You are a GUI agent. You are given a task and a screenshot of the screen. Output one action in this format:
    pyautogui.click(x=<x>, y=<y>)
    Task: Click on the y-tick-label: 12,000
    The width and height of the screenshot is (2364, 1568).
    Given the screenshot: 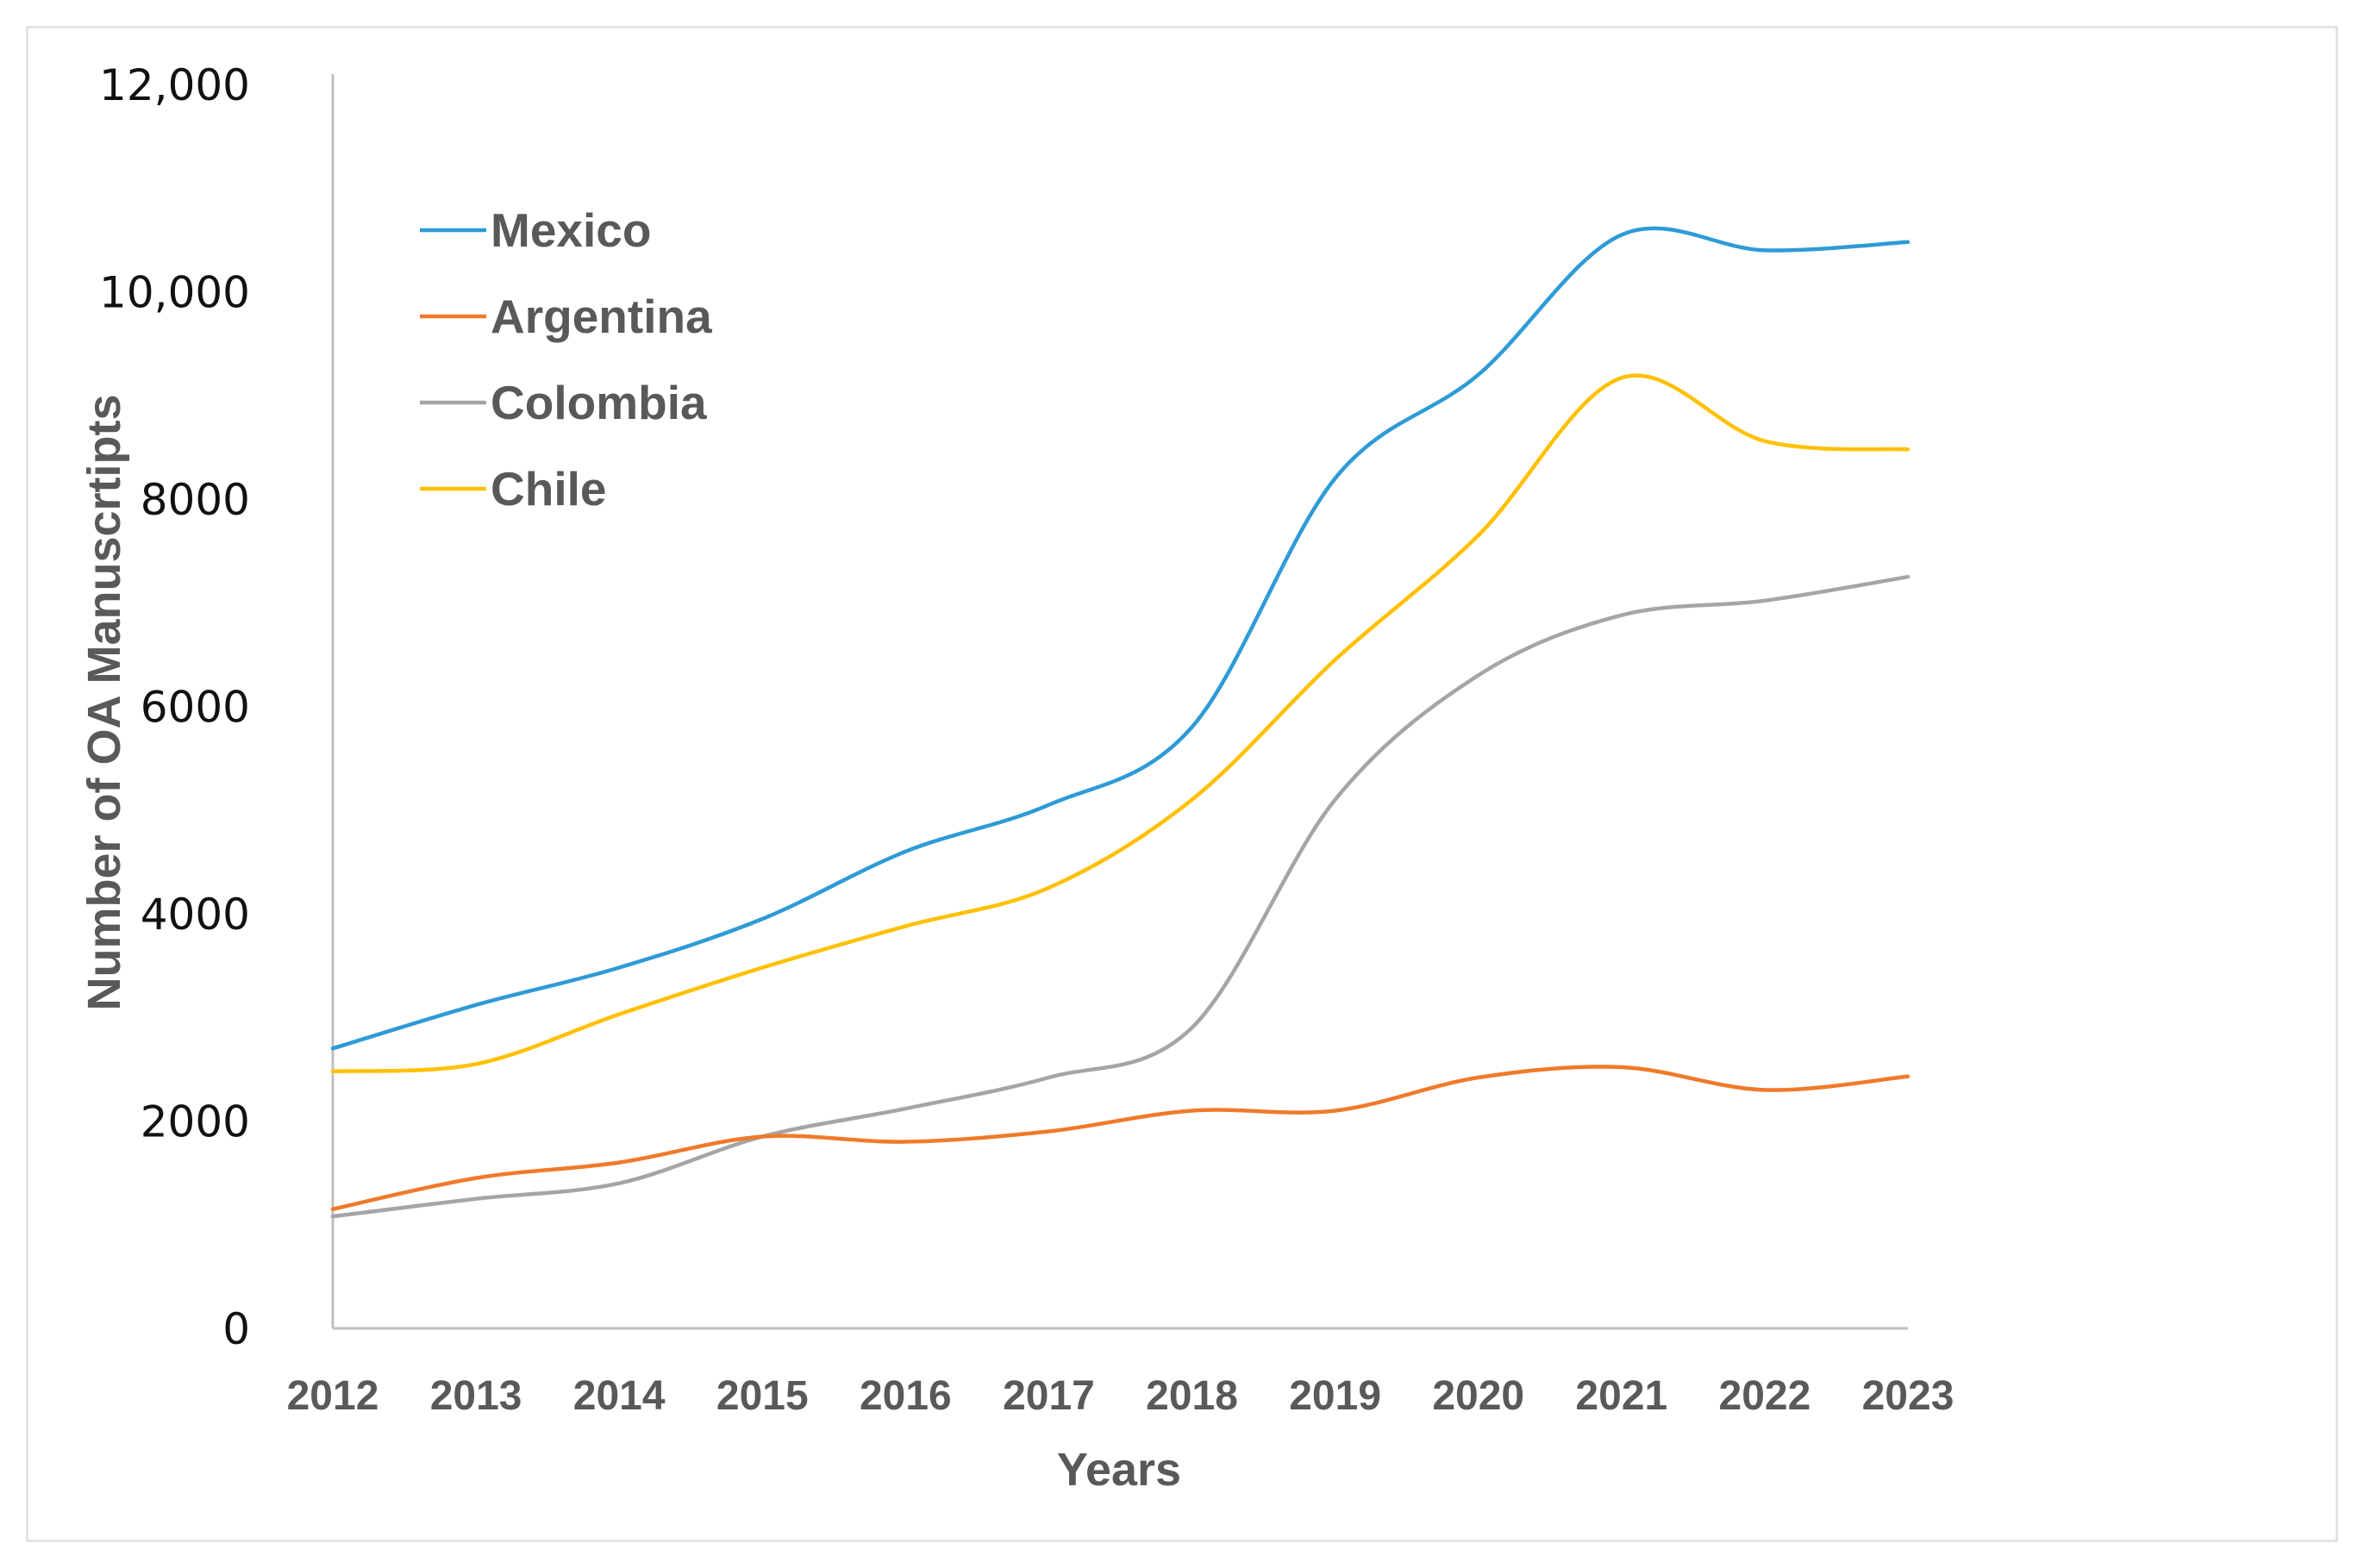 What is the action you would take?
    pyautogui.click(x=174, y=85)
    